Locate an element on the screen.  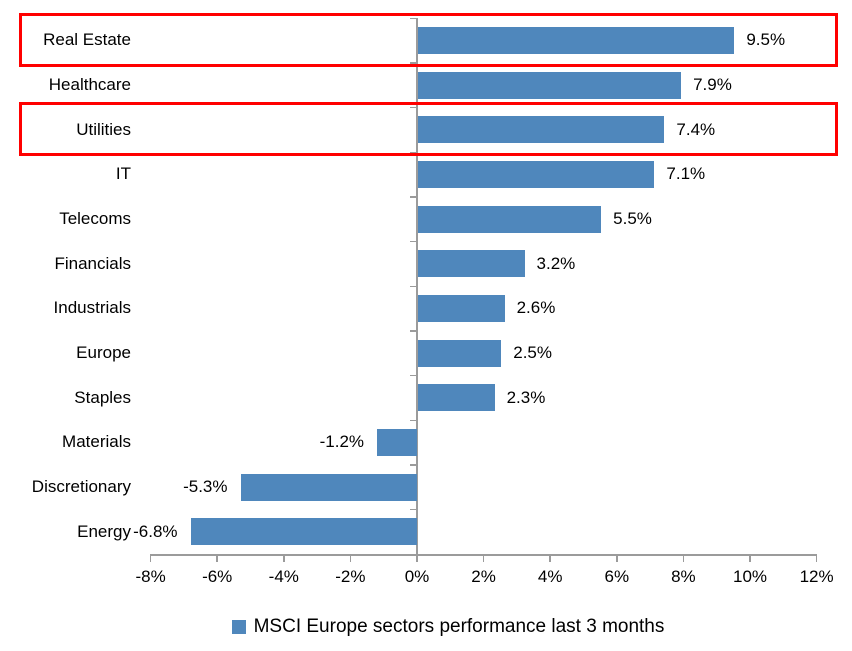
x-axis-tick-label: -2% is located at coordinates (350, 576).